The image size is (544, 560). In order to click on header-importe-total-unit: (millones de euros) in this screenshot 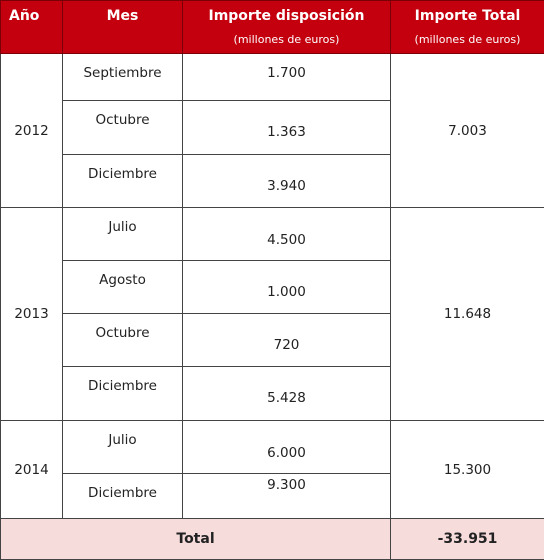, I will do `click(467, 39)`.